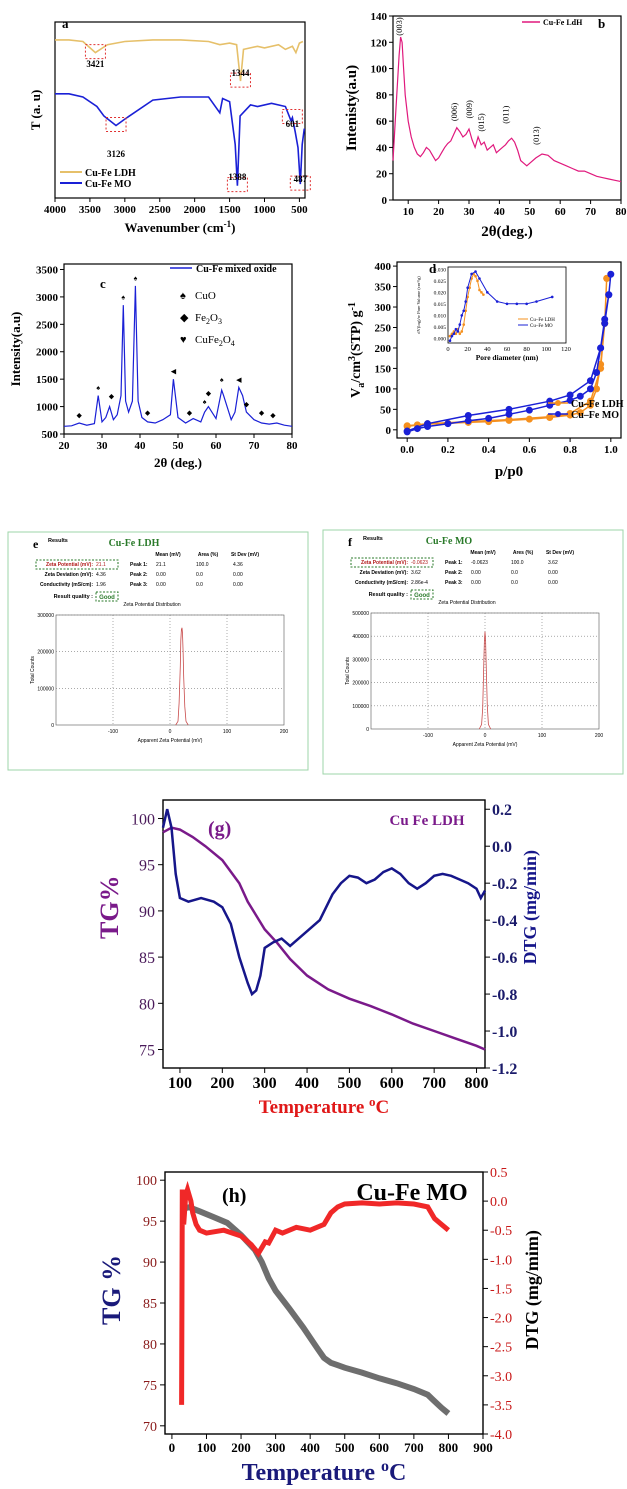 This screenshot has width=627, height=1489. Describe the element at coordinates (373, 539) in the screenshot. I see `results-heading: Results` at that location.